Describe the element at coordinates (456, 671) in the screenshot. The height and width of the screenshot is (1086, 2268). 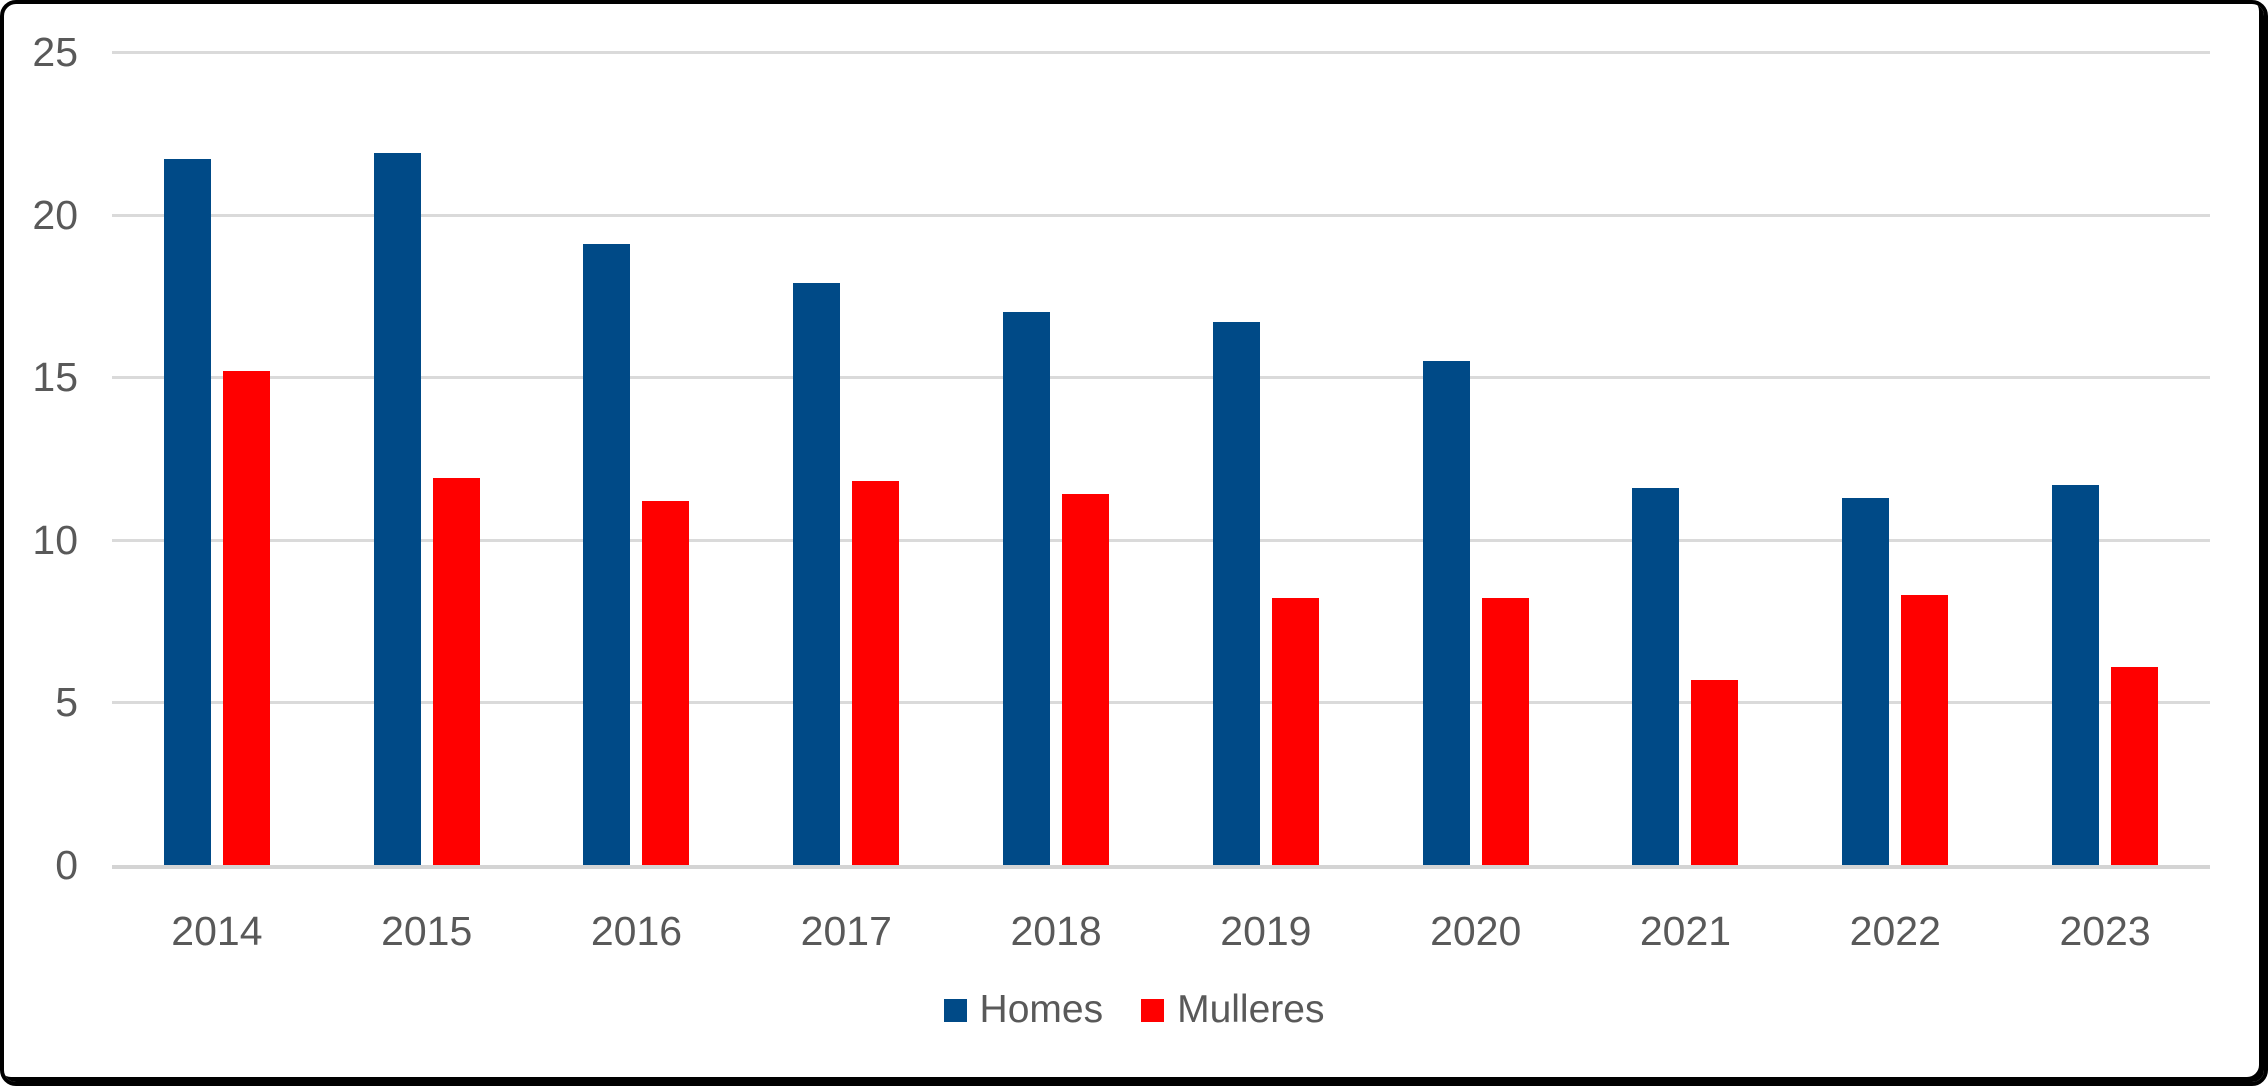
I see `bar-mulleres-2015` at that location.